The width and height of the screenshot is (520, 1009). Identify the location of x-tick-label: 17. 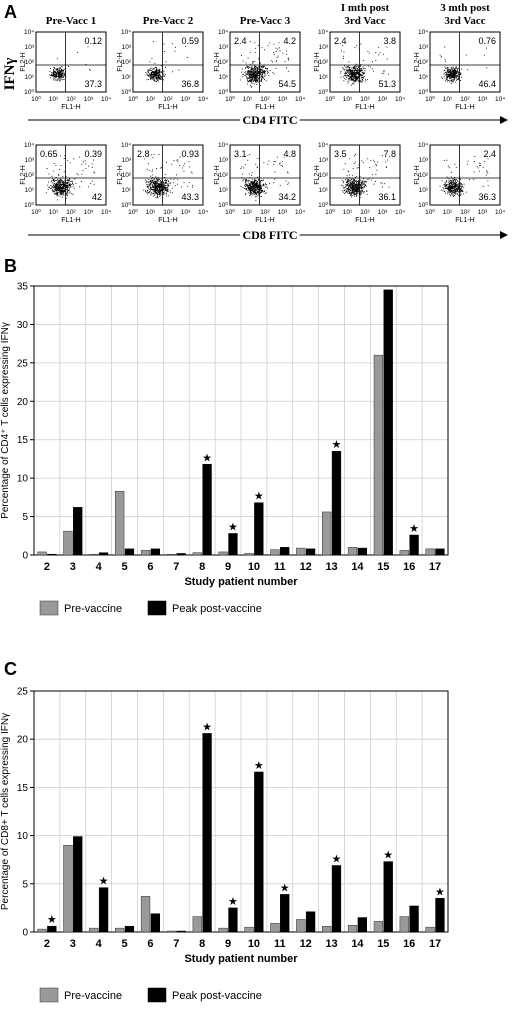
(435, 944).